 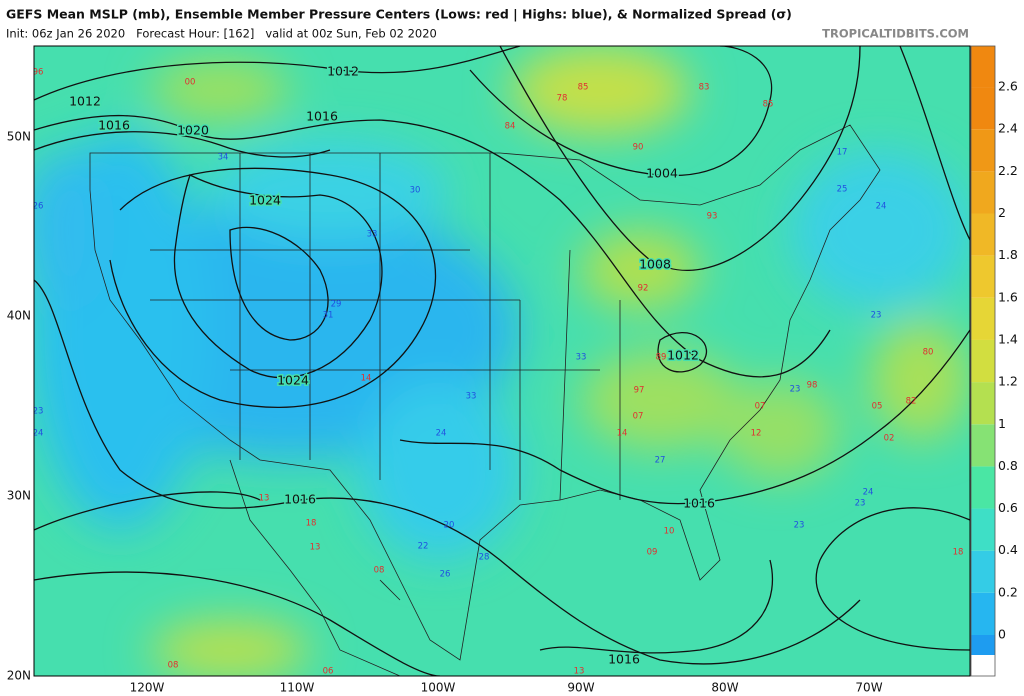 What do you see at coordinates (928, 353) in the screenshot?
I see `low-center: 80` at bounding box center [928, 353].